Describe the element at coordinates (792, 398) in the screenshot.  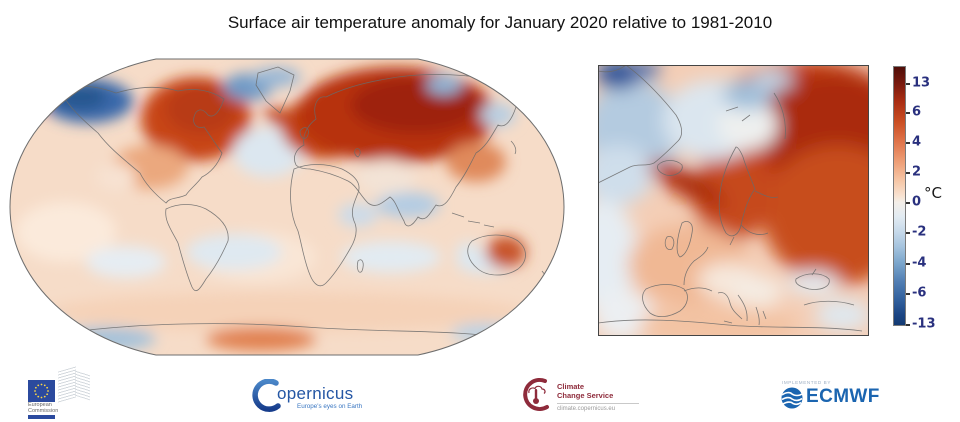
I see `ecmwf-waves-icon` at that location.